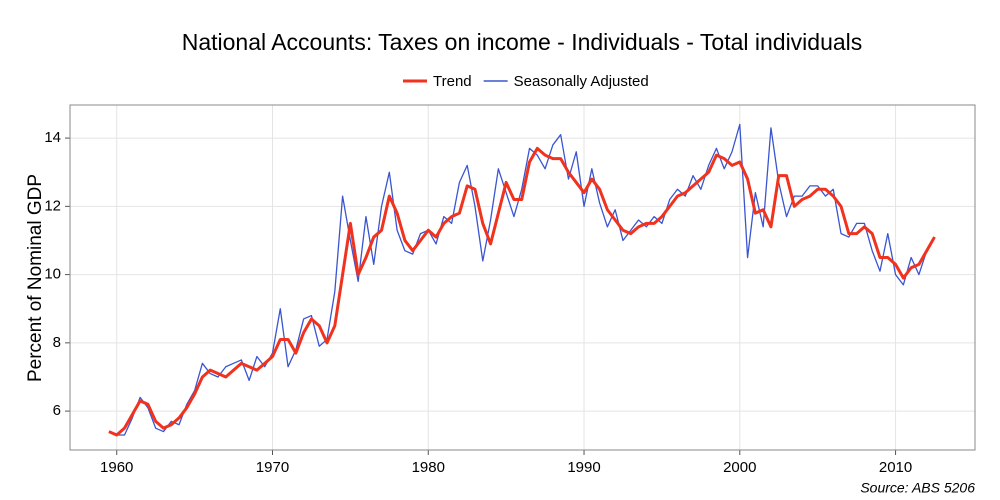  I want to click on y-tick-label: 12, so click(52, 205).